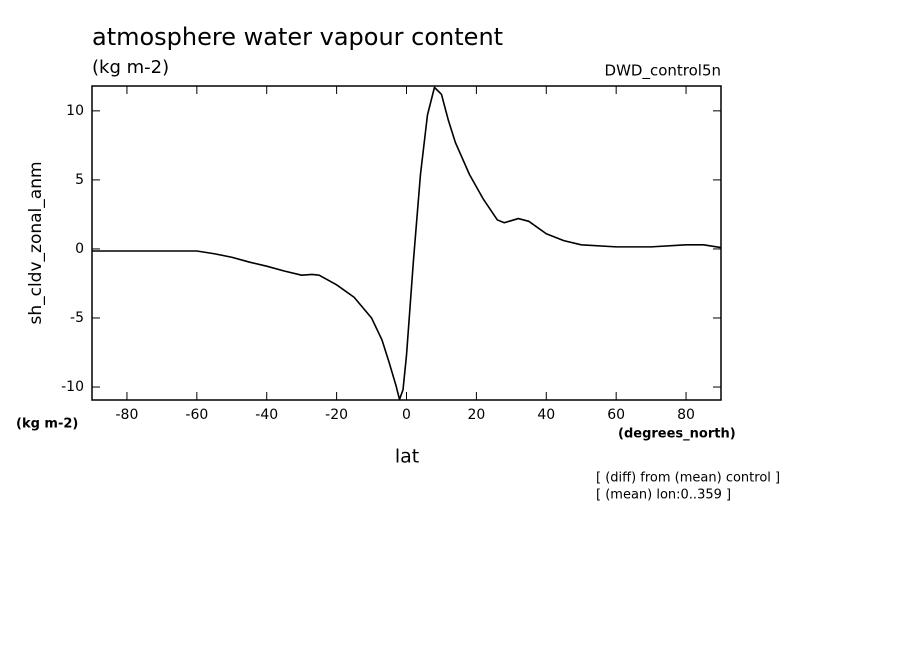  What do you see at coordinates (336, 415) in the screenshot?
I see `x-tick-label: -20` at bounding box center [336, 415].